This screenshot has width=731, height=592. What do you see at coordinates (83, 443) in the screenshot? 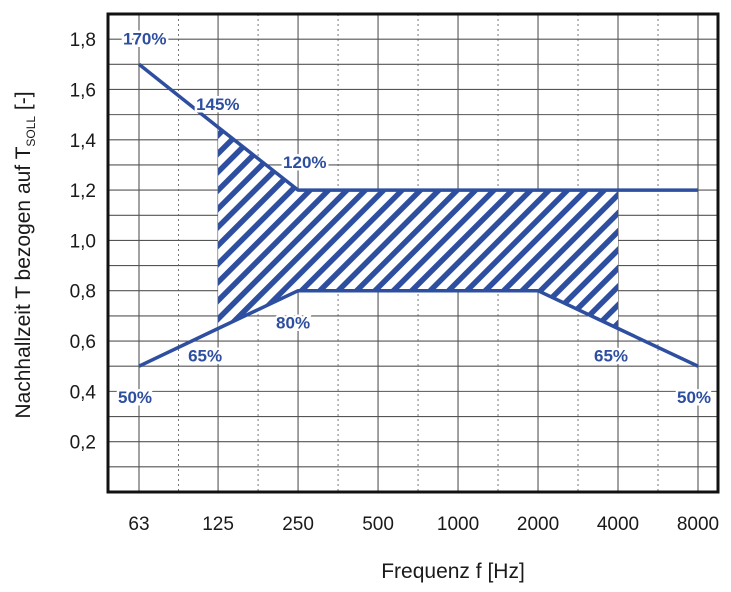
I see `y-tick-label: 0,2` at bounding box center [83, 443].